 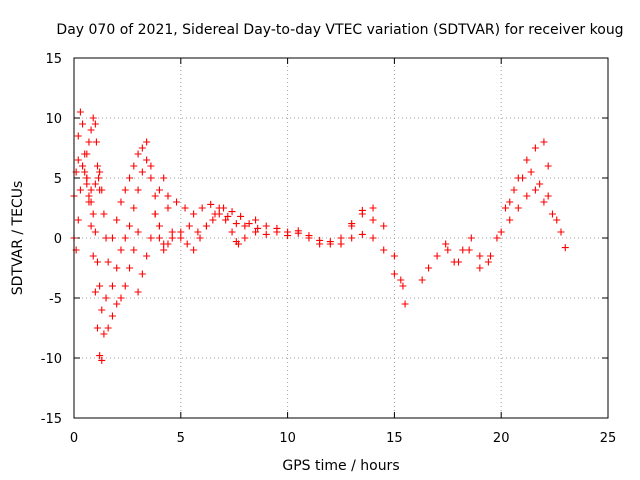 What do you see at coordinates (18, 238) in the screenshot?
I see `y-axis-label: SDTVAR / TECUs` at bounding box center [18, 238].